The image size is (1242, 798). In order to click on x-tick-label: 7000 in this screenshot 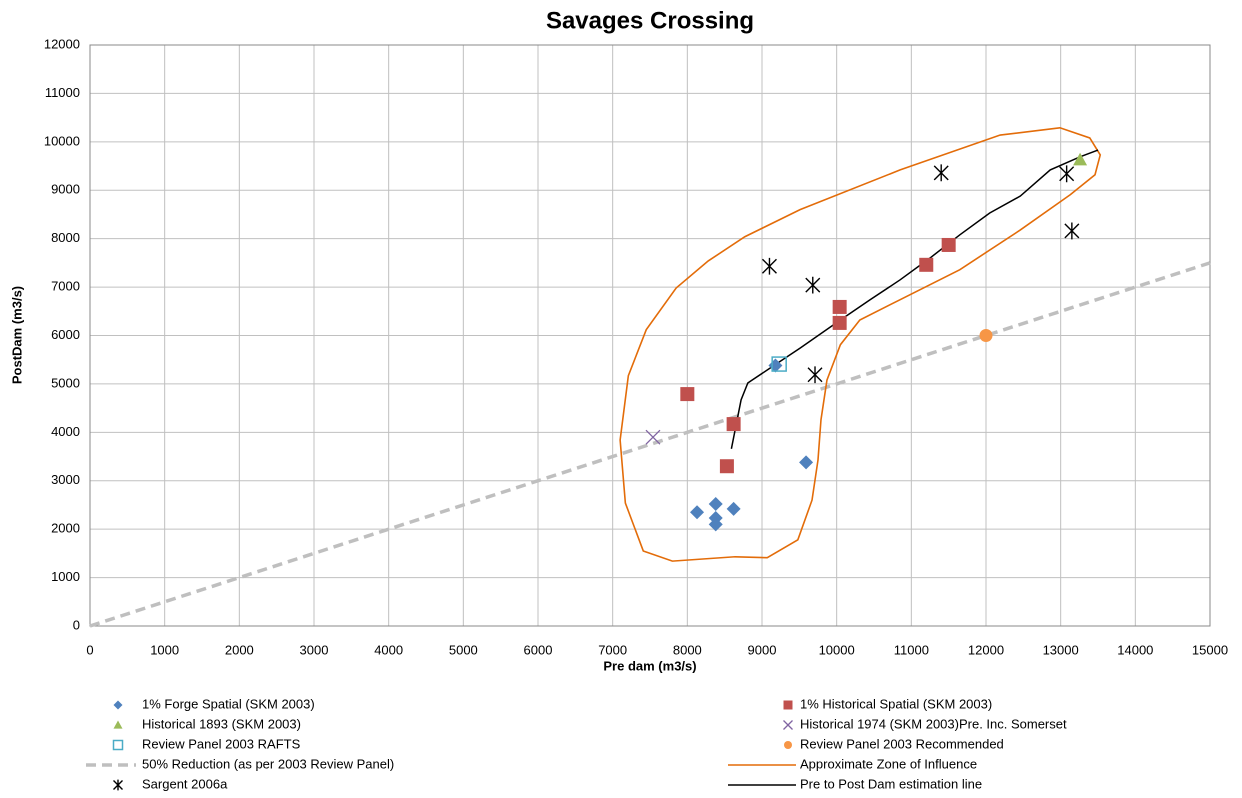, I will do `click(612, 649)`.